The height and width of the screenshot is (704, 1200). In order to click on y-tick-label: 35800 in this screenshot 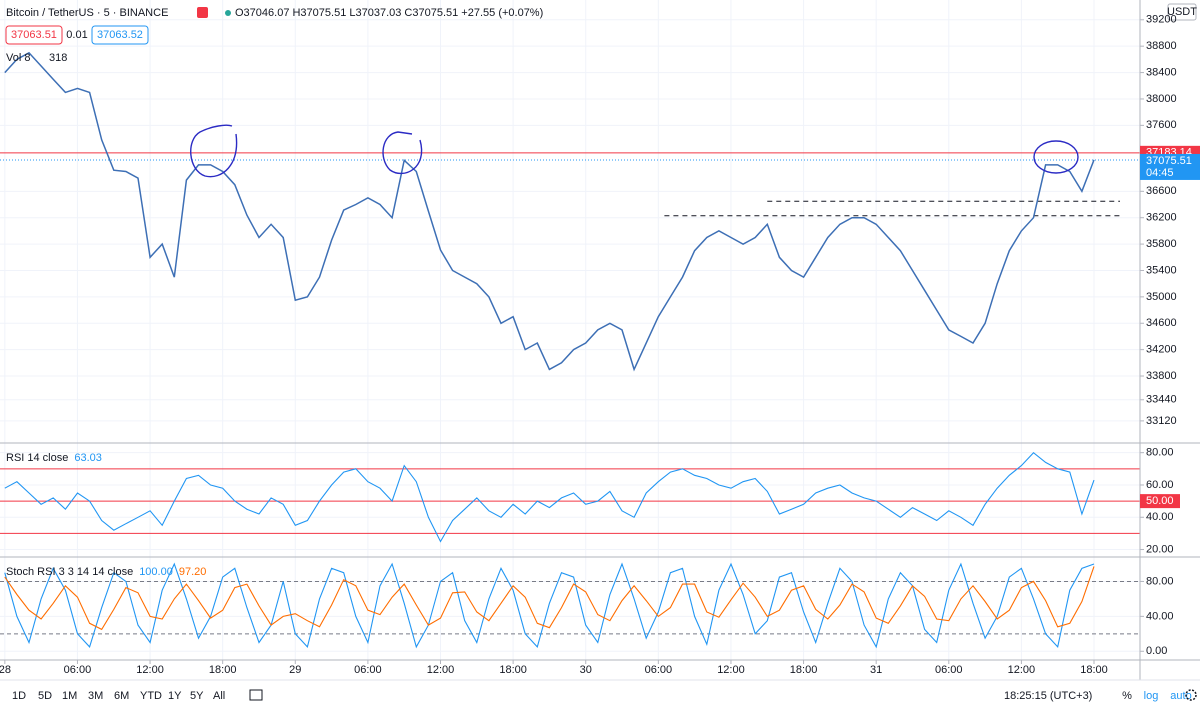, I will do `click(1161, 244)`.